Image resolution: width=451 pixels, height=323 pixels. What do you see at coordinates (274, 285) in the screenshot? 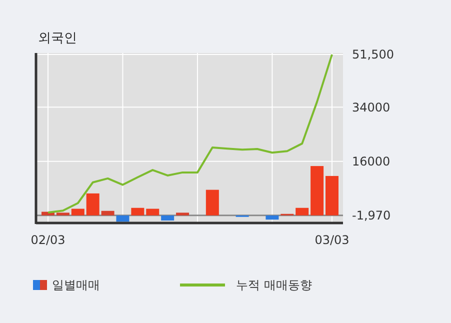
I see `legend-label: 누적 매매동향` at bounding box center [274, 285].